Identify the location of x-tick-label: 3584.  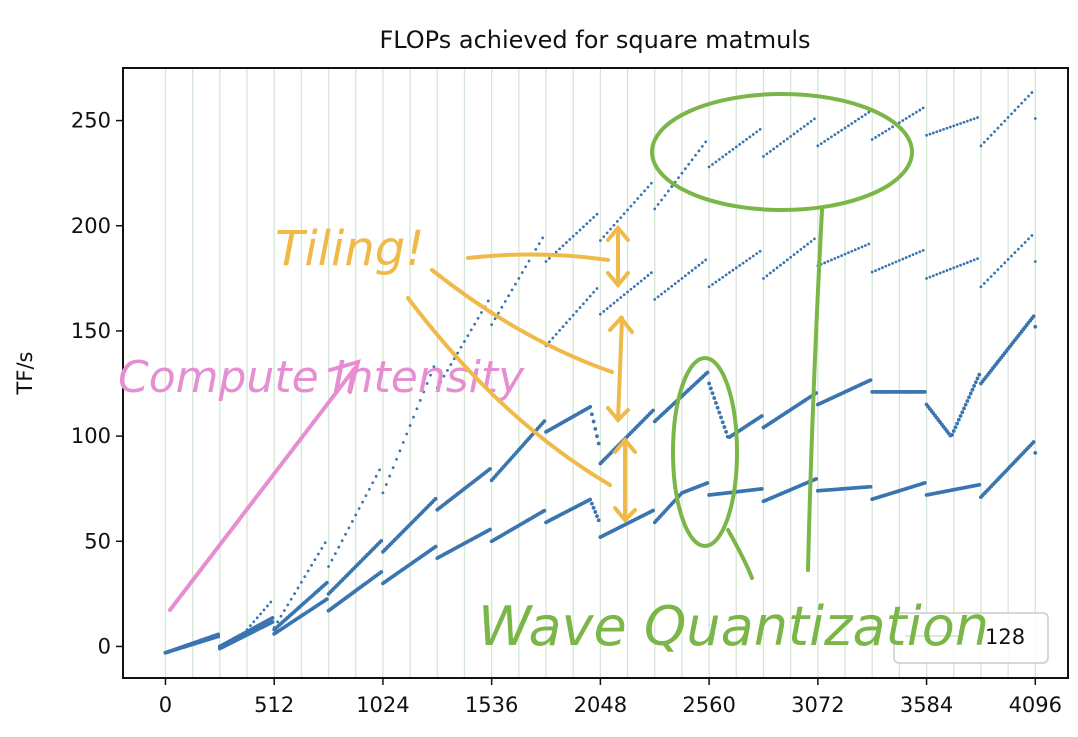
(926, 705).